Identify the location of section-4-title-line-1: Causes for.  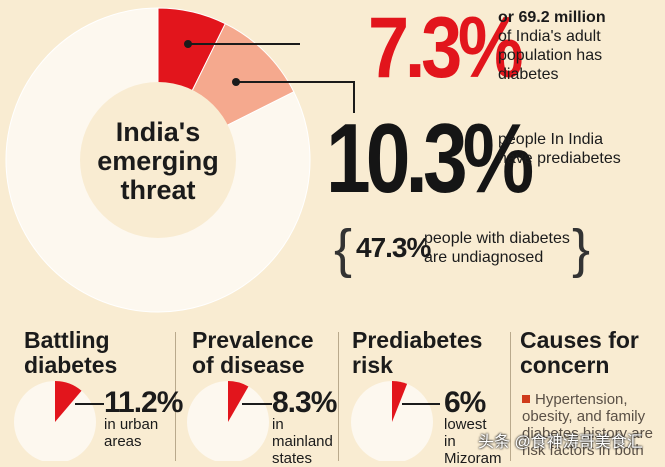
(579, 340).